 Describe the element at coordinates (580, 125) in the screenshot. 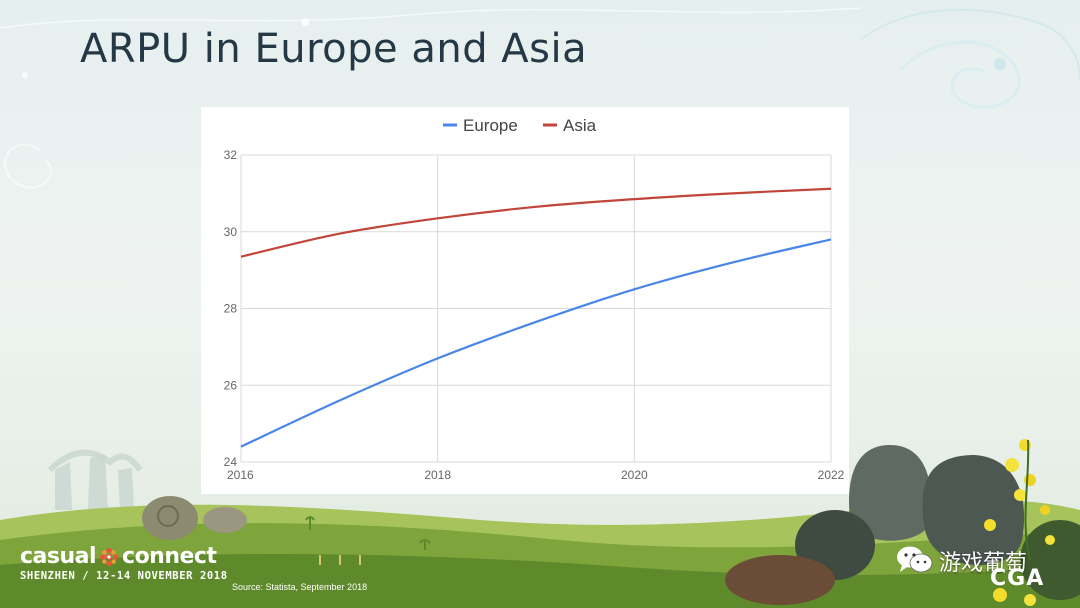

I see `legend-asia-label: Asia` at that location.